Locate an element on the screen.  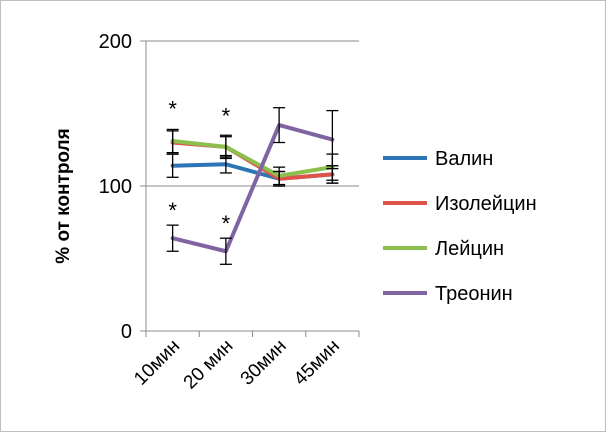
annotations-layer: * * * * is located at coordinates (199, 166).